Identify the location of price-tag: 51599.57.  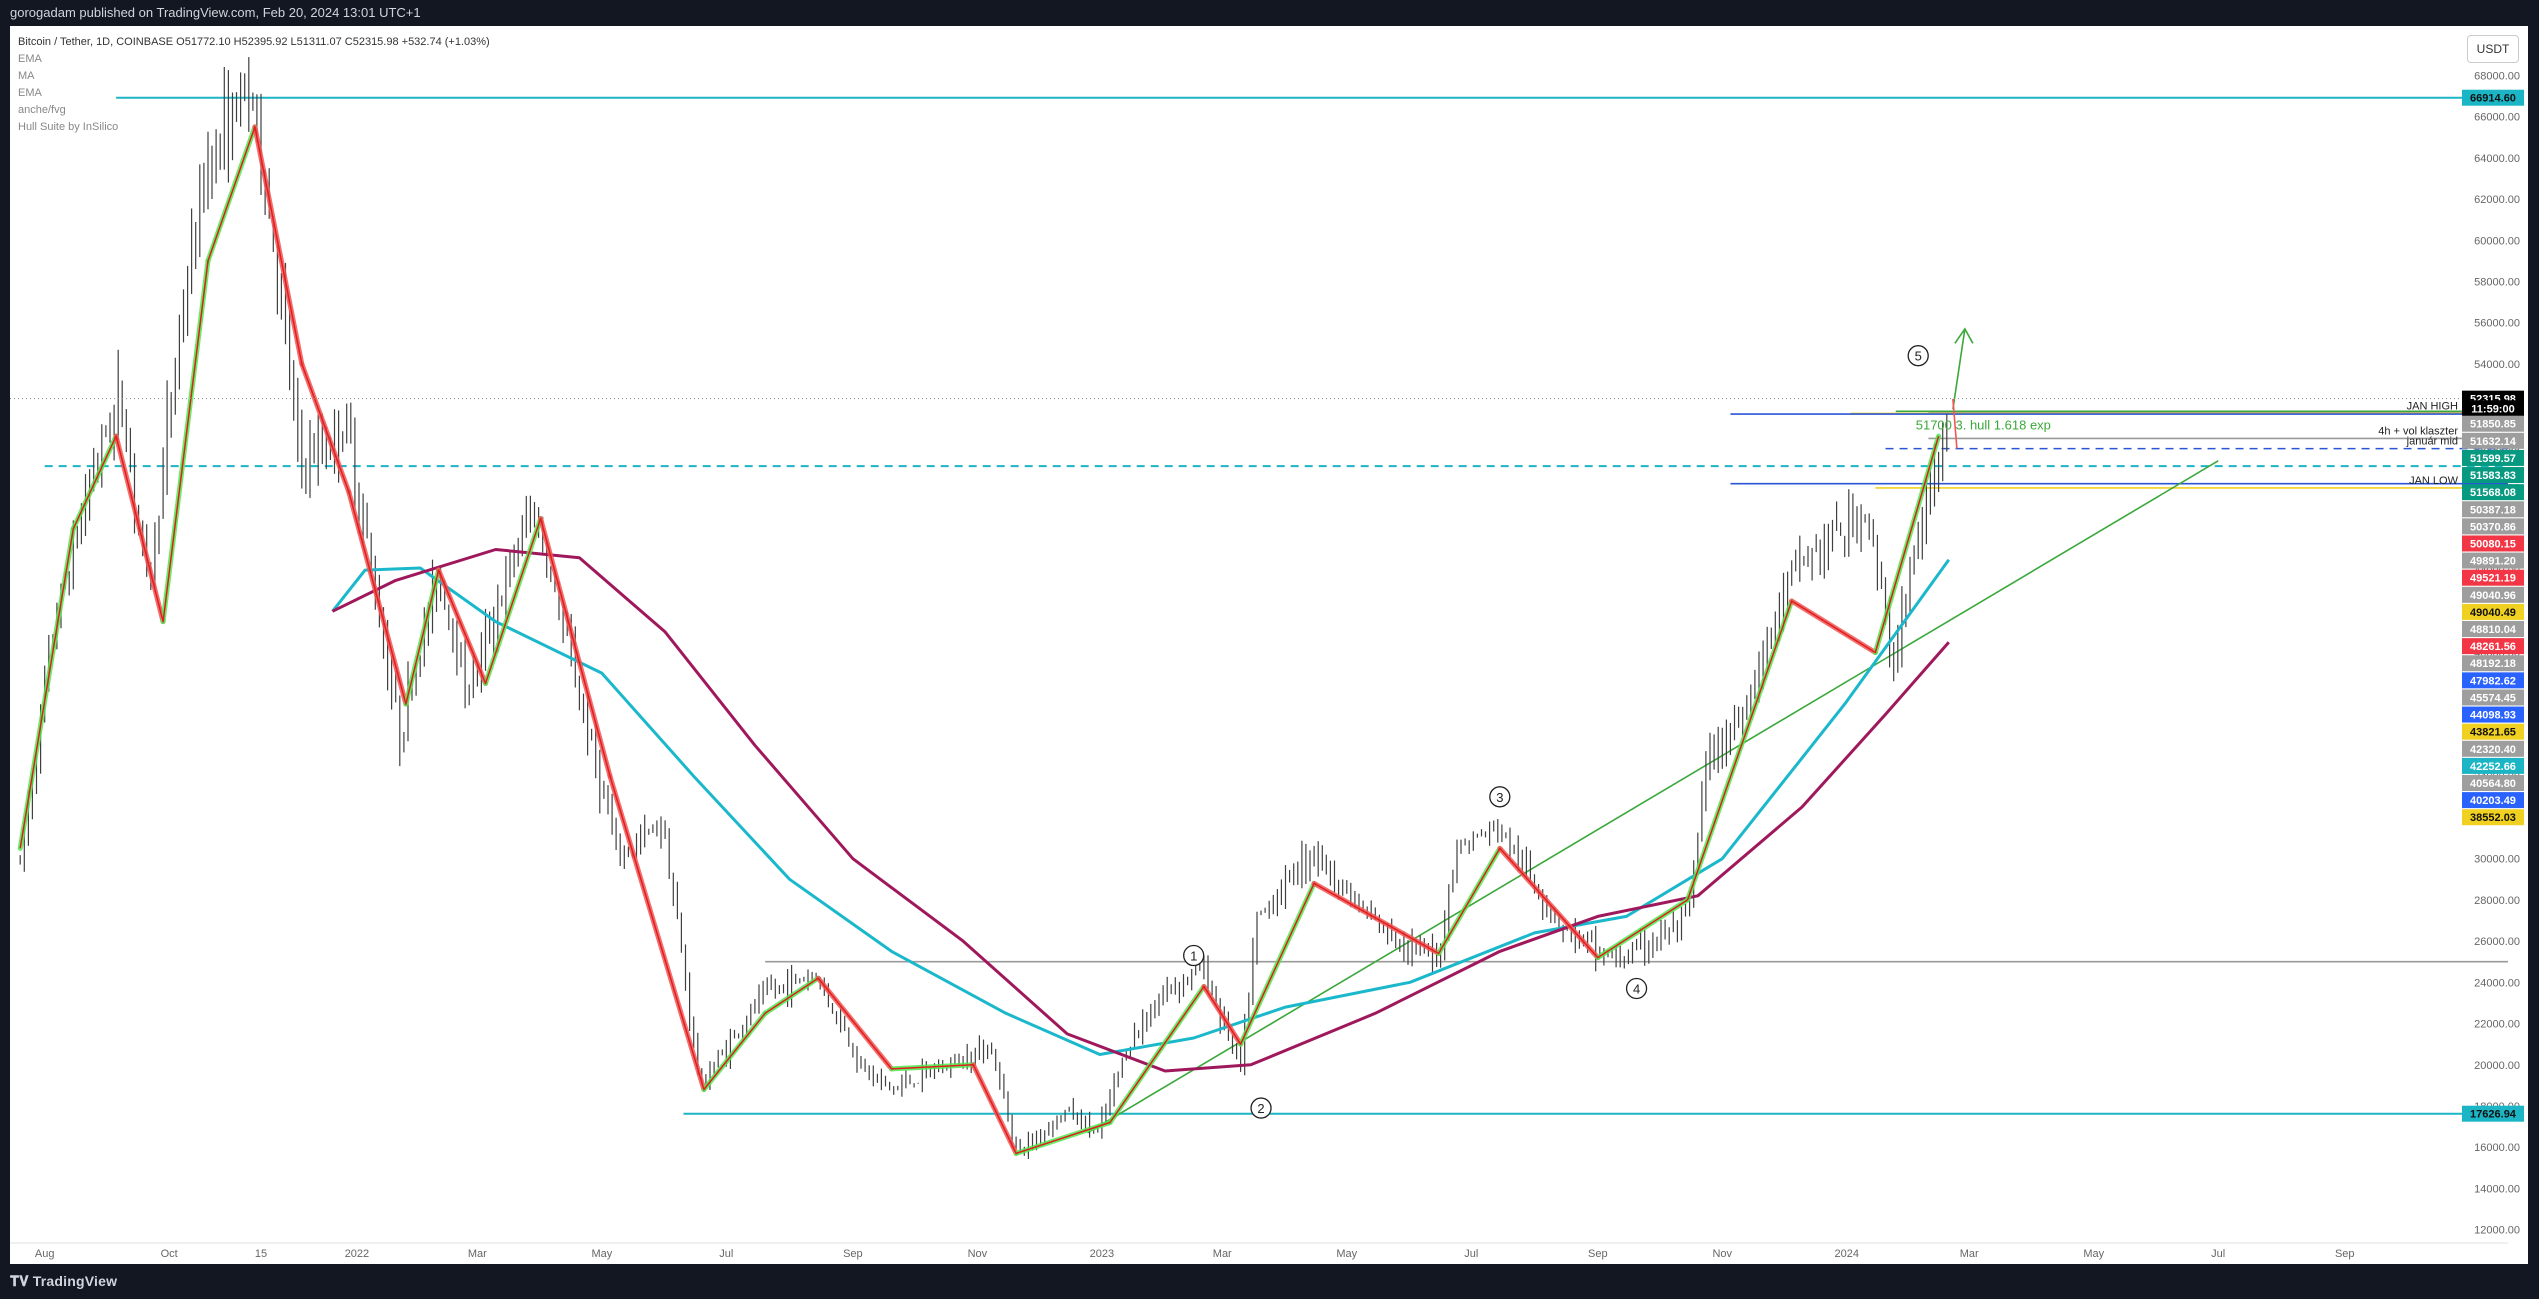
(2493, 459).